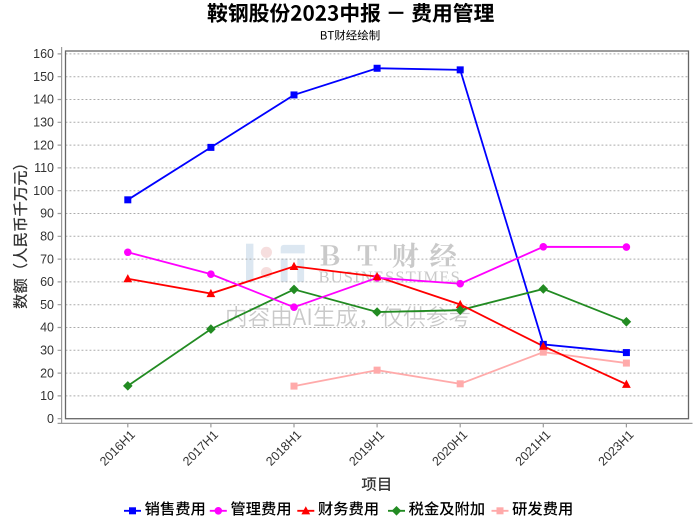 The image size is (700, 524). Describe the element at coordinates (43, 191) in the screenshot. I see `svg-text: 100` at that location.